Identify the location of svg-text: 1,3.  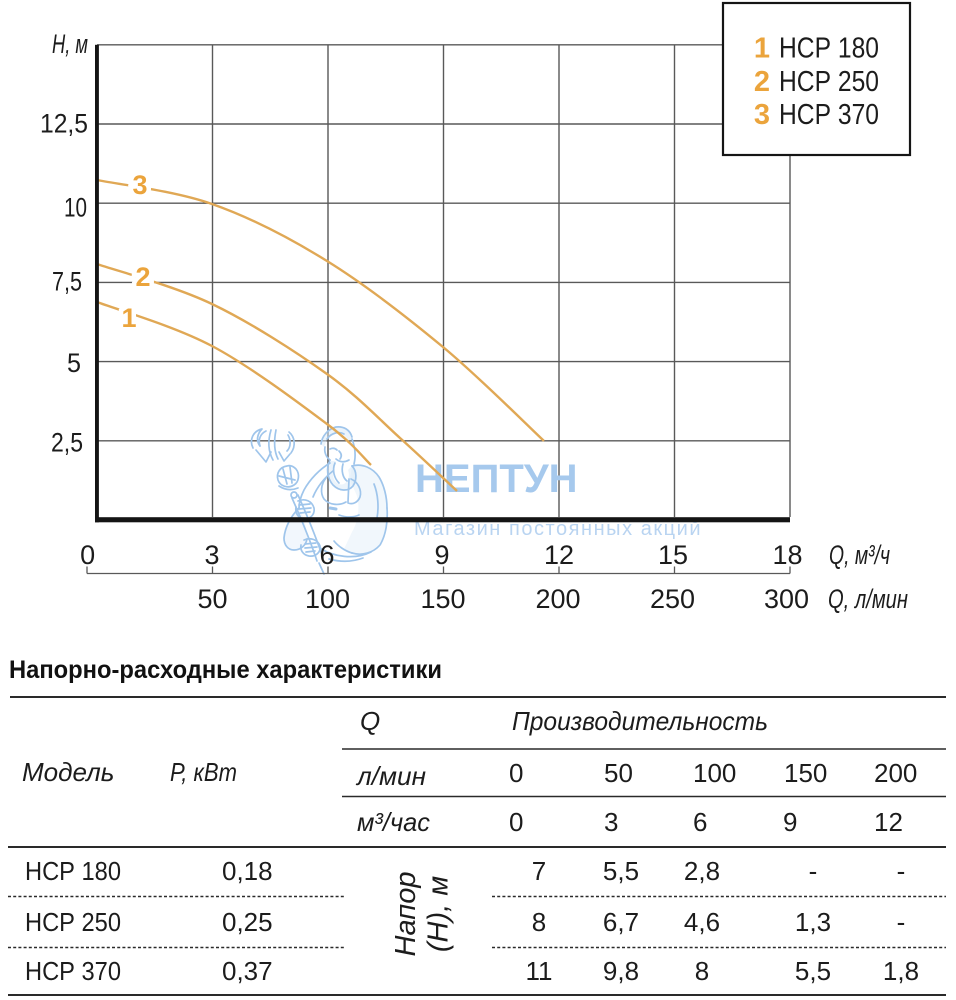
(813, 922).